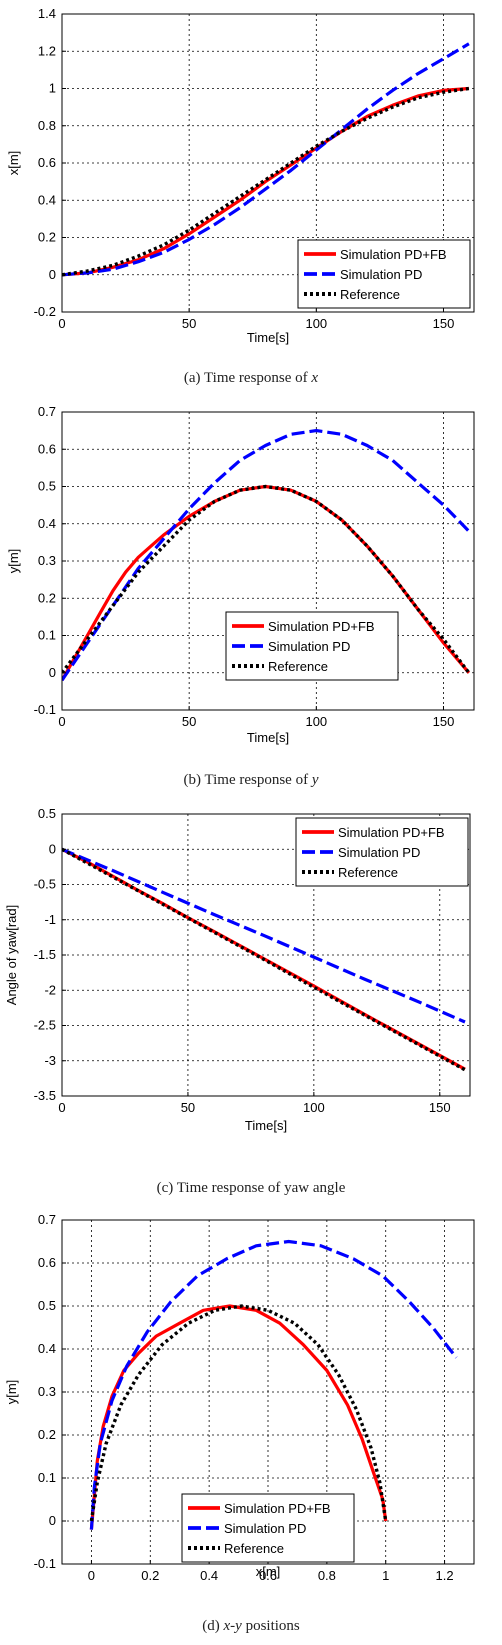  What do you see at coordinates (327, 1575) in the screenshot?
I see `x-tick-label: 0.8` at bounding box center [327, 1575].